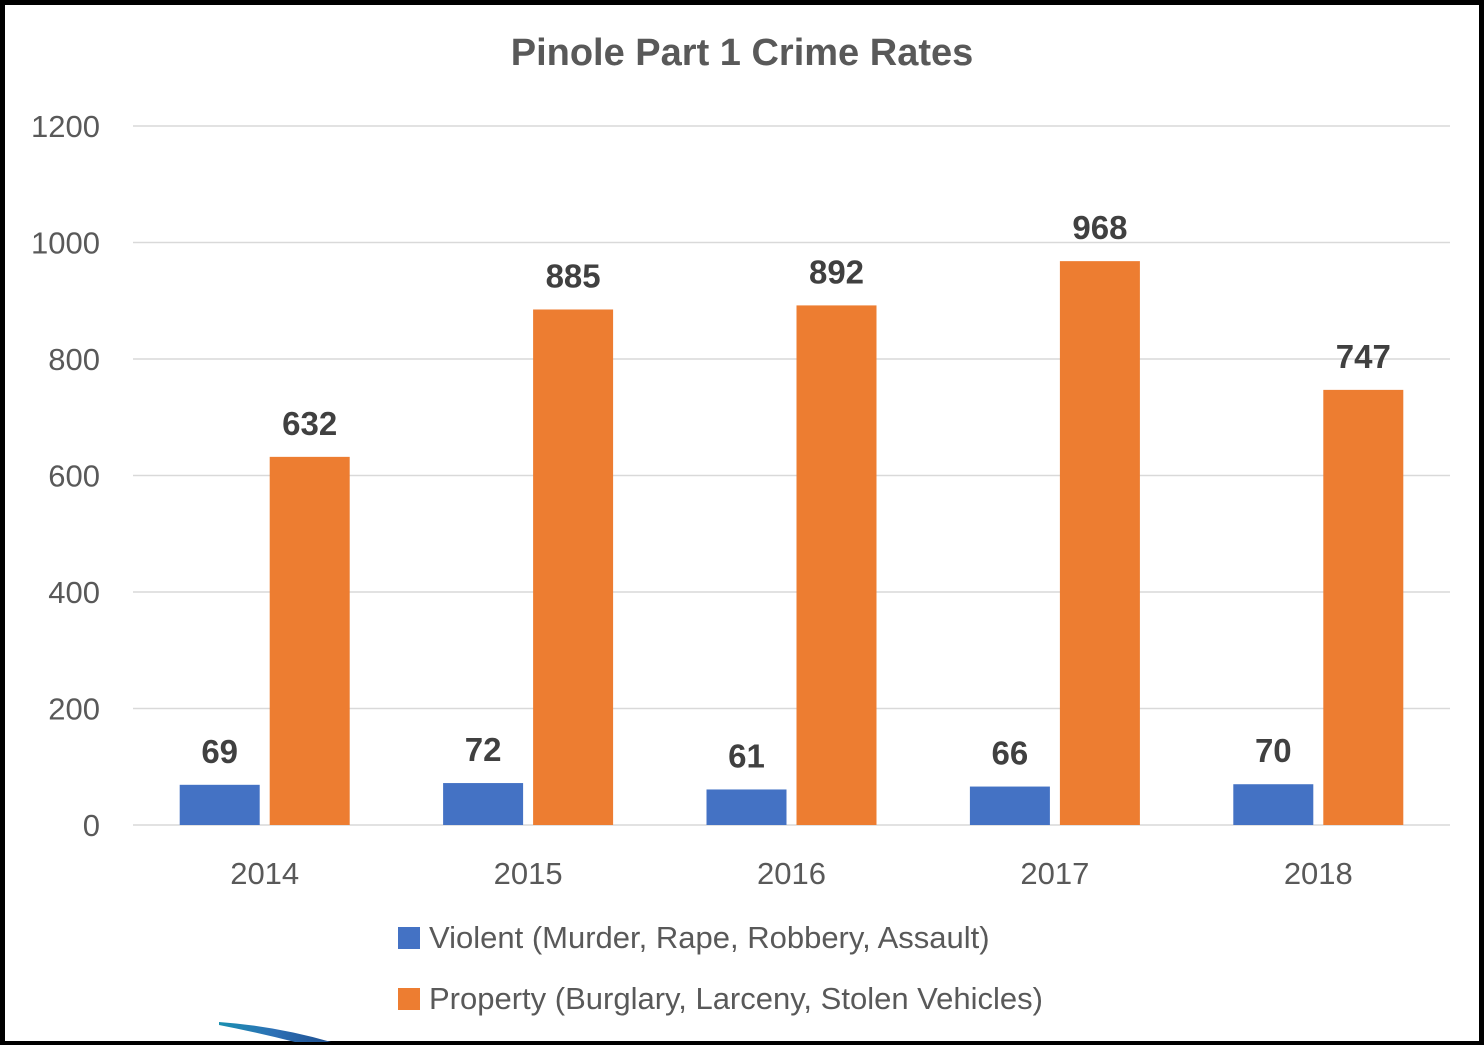 This screenshot has height=1045, width=1484. I want to click on y-tick-label: 600, so click(74, 476).